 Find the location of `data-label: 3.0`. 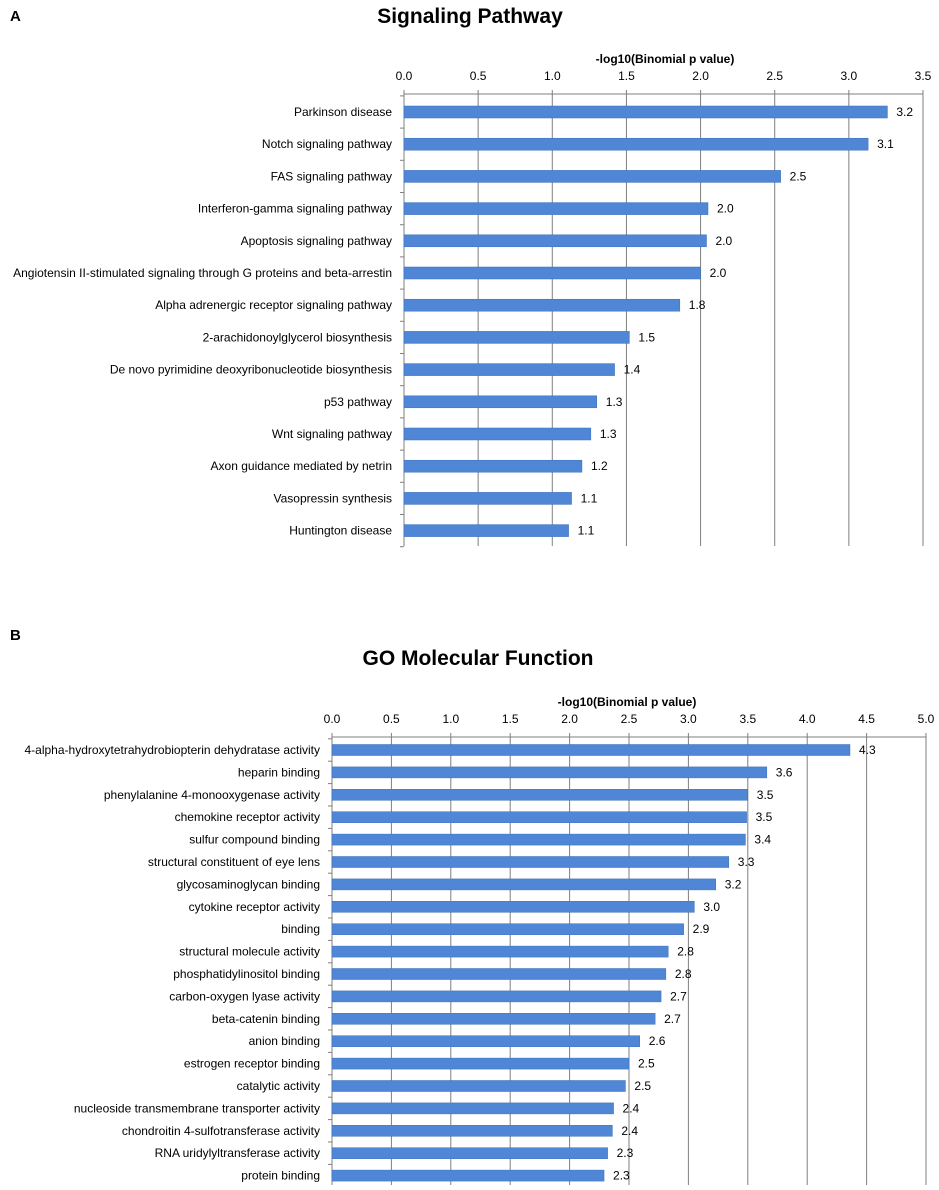

data-label: 3.0 is located at coordinates (711, 907).